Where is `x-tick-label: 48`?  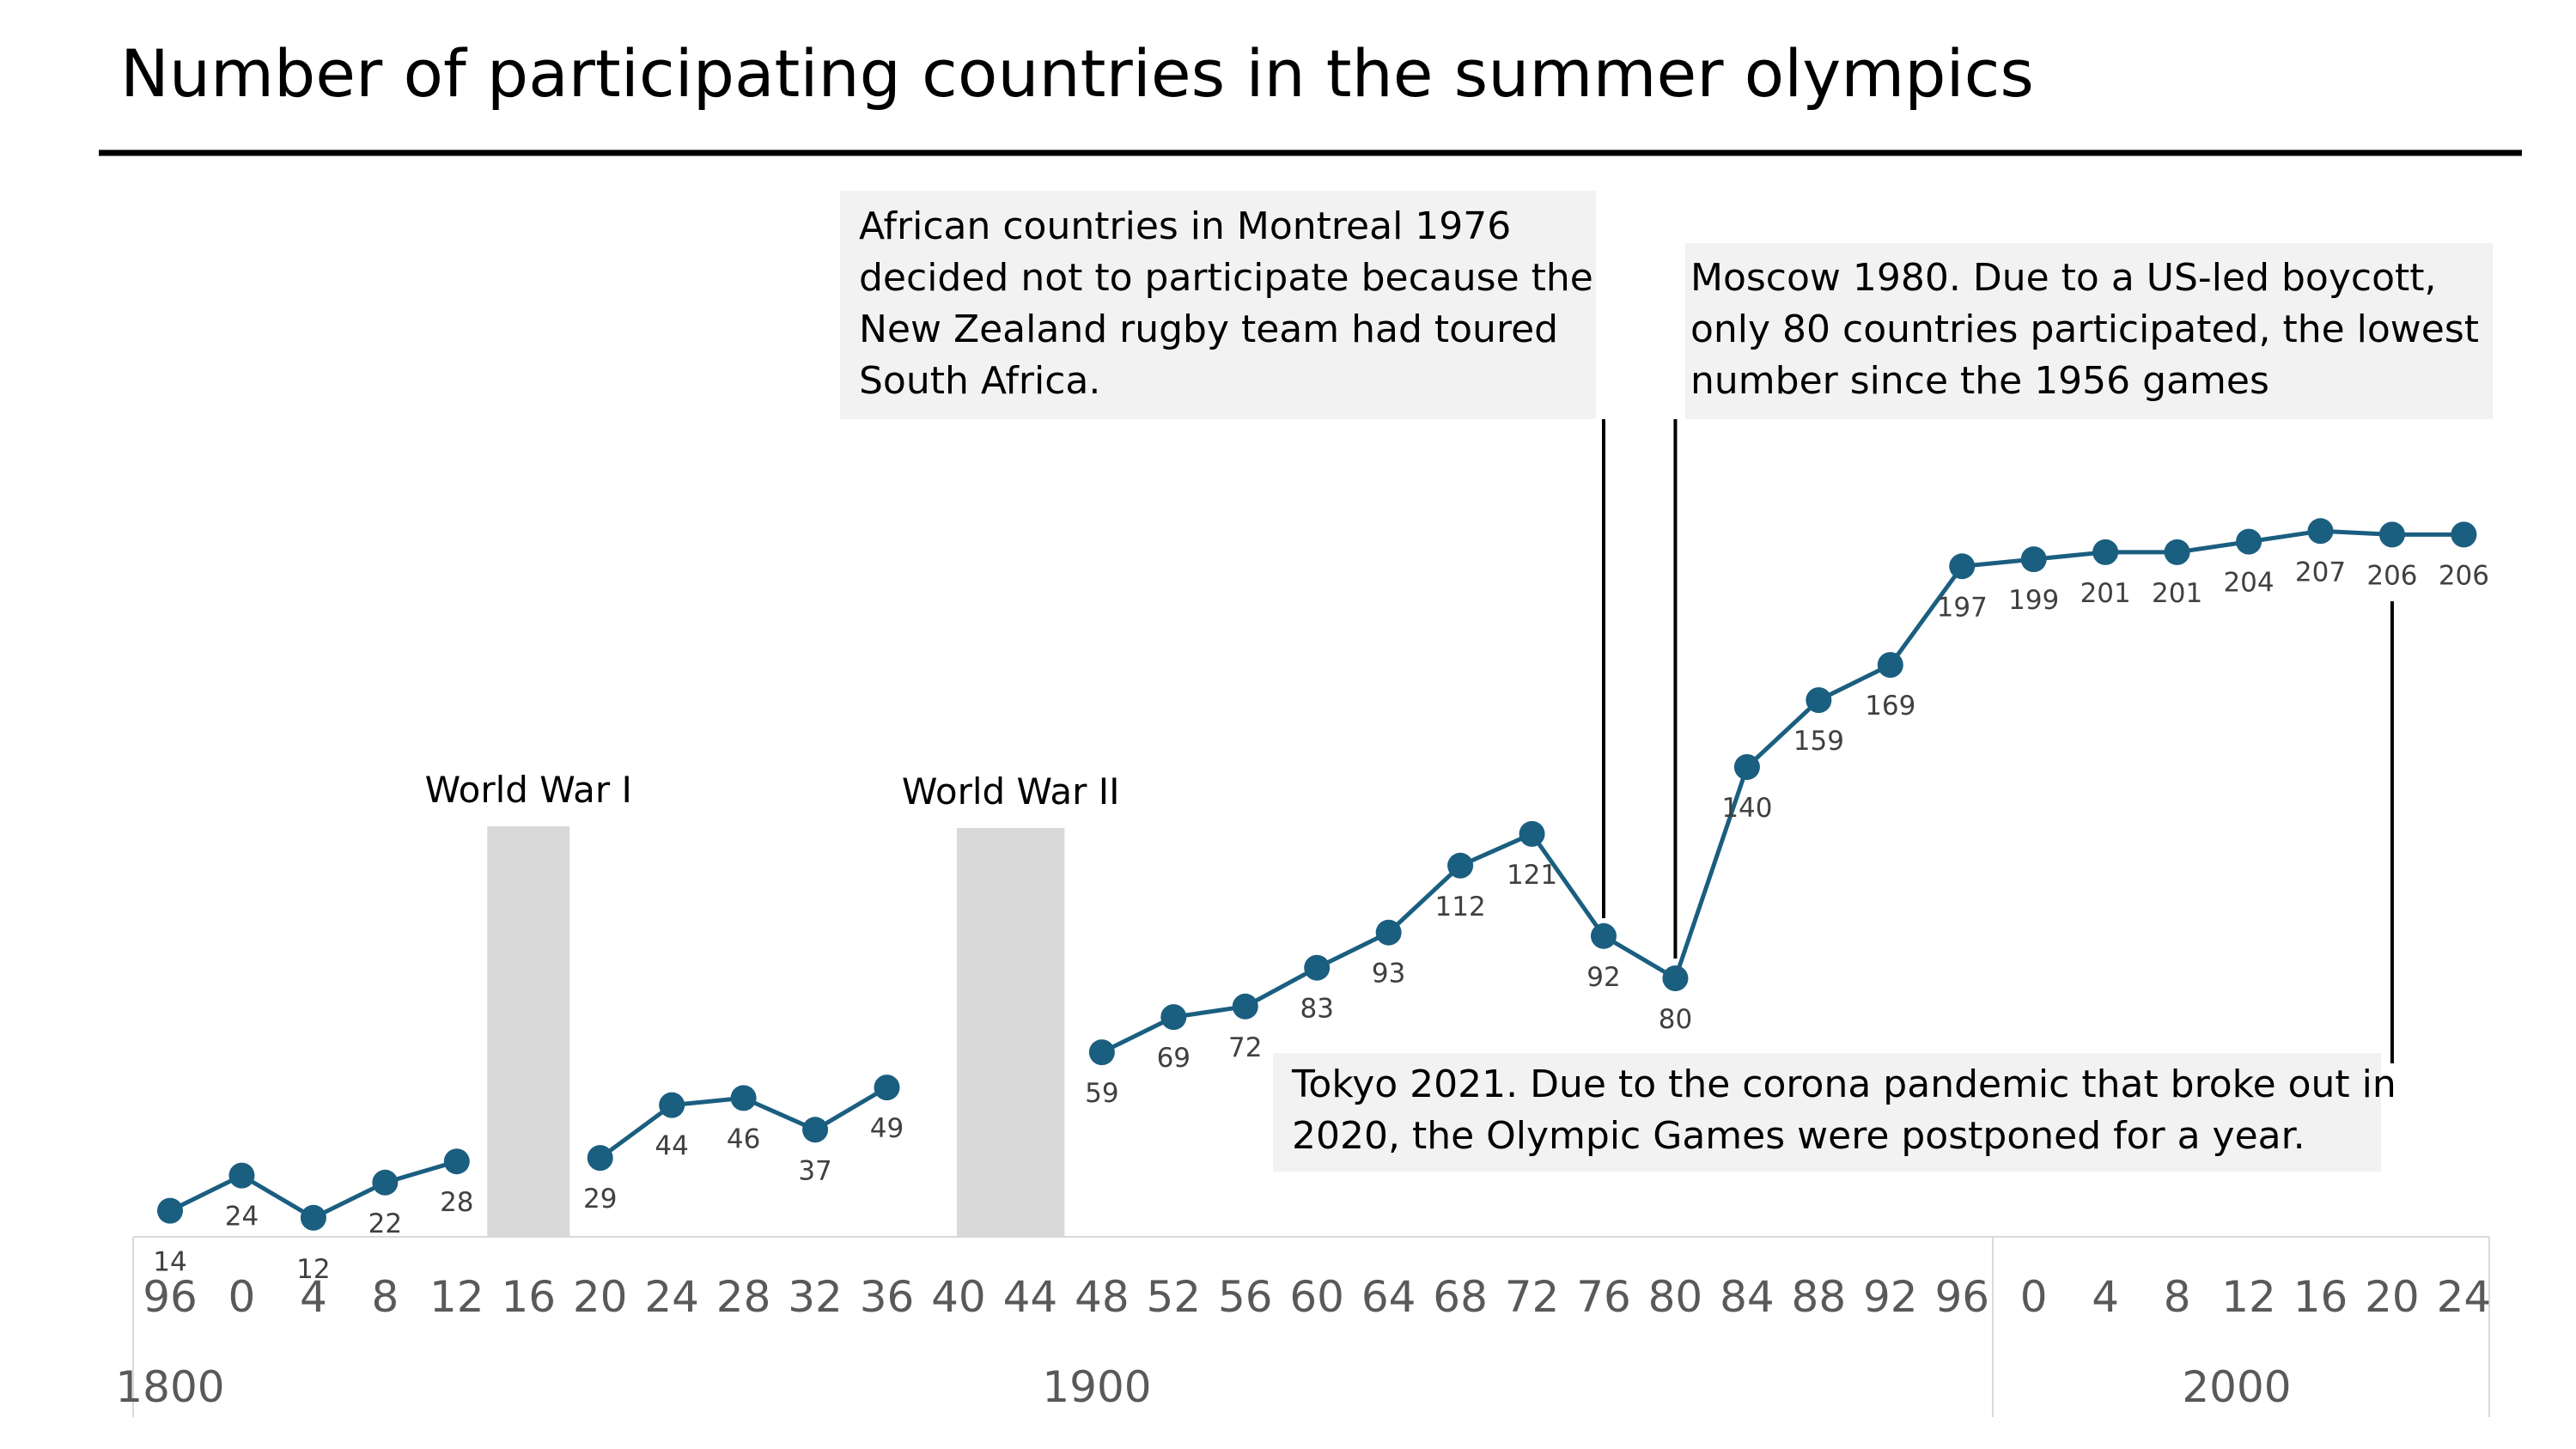 x-tick-label: 48 is located at coordinates (1102, 1297).